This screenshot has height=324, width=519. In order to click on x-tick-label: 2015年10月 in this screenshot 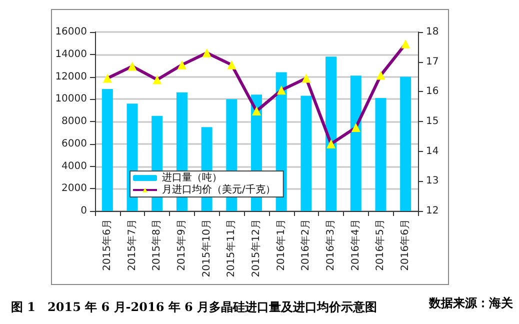, I will do `click(206, 248)`.